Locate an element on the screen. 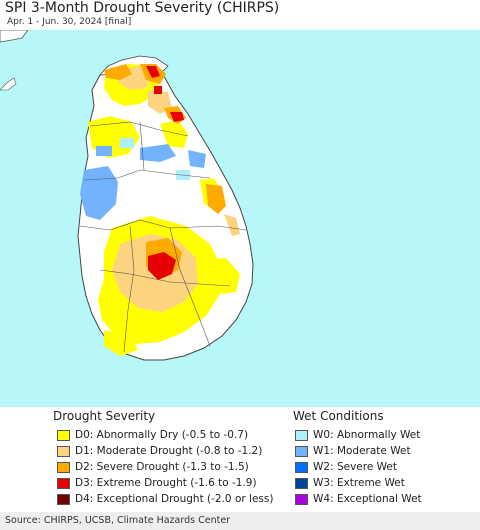  d3-zones is located at coordinates (165, 173).